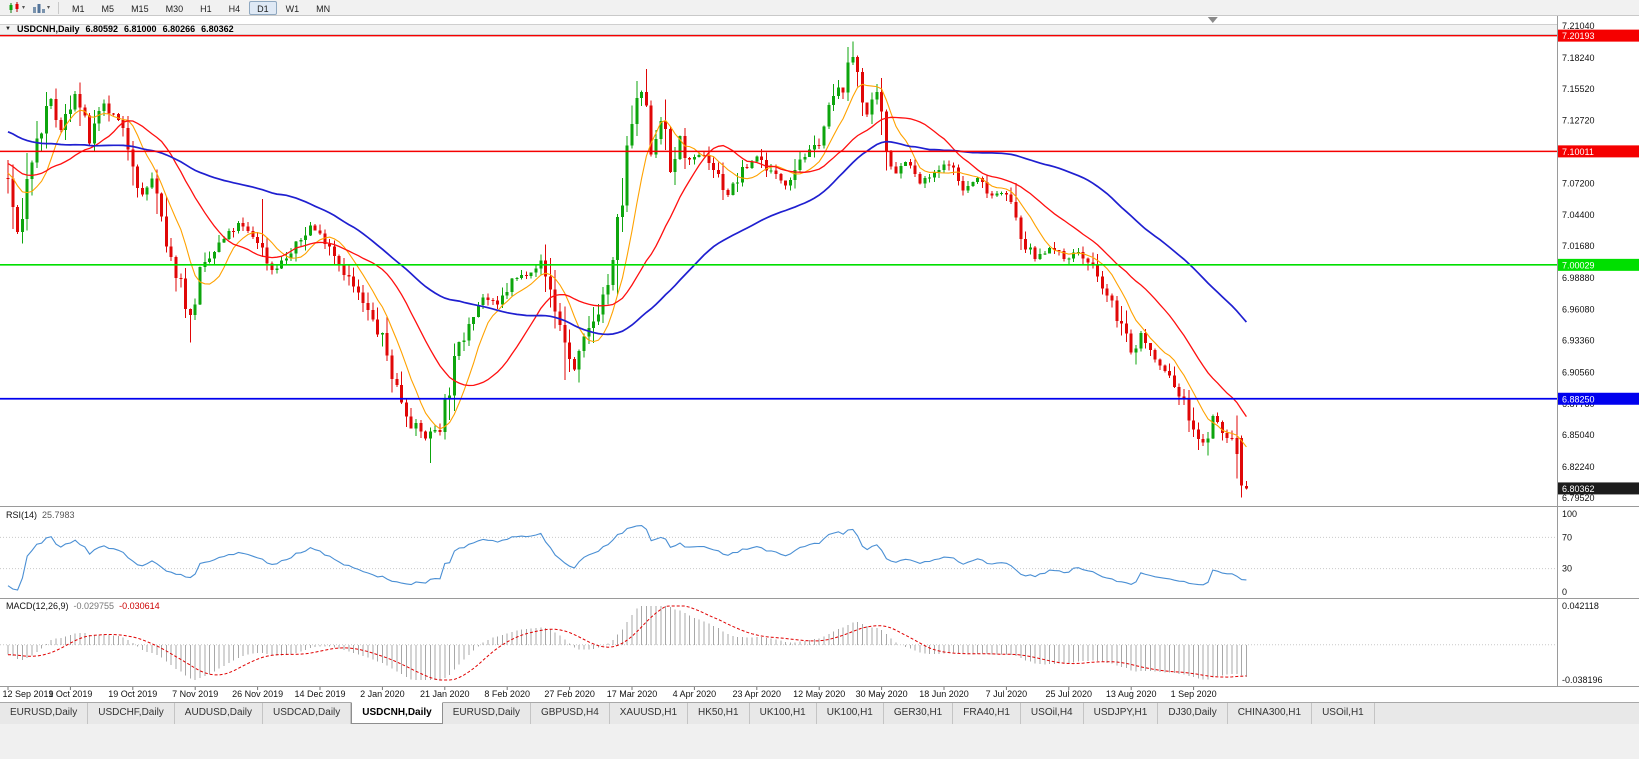 Image resolution: width=1639 pixels, height=759 pixels. I want to click on ohlc-open: 6.80592, so click(102, 29).